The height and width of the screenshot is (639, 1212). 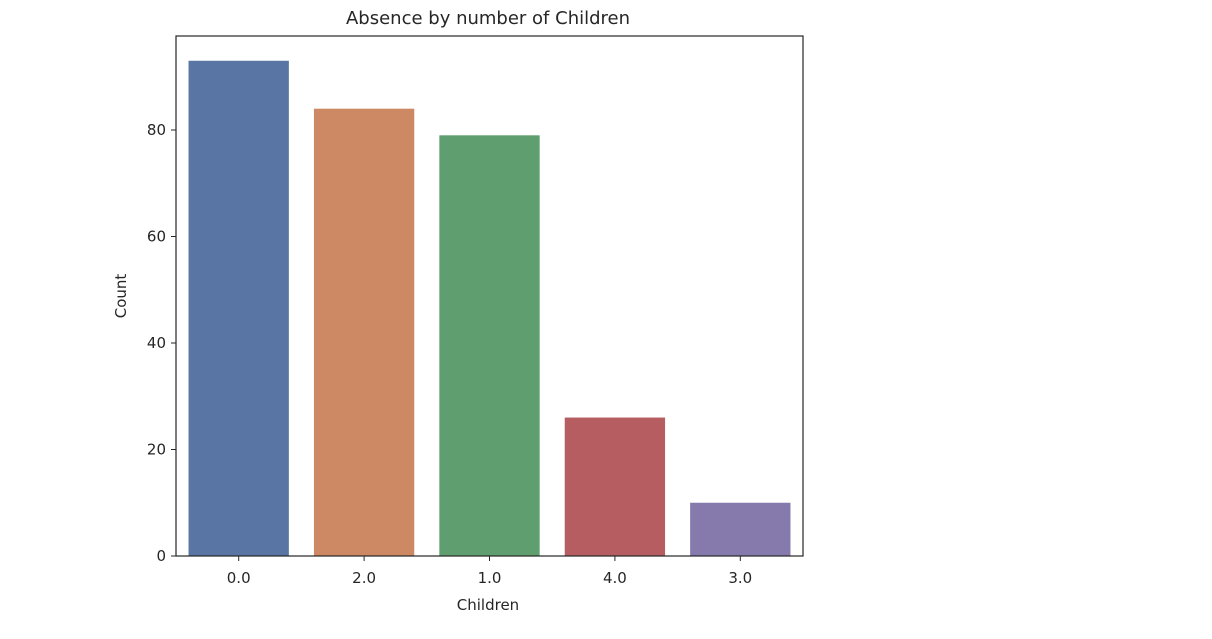 I want to click on bar-0.0, so click(x=238, y=308).